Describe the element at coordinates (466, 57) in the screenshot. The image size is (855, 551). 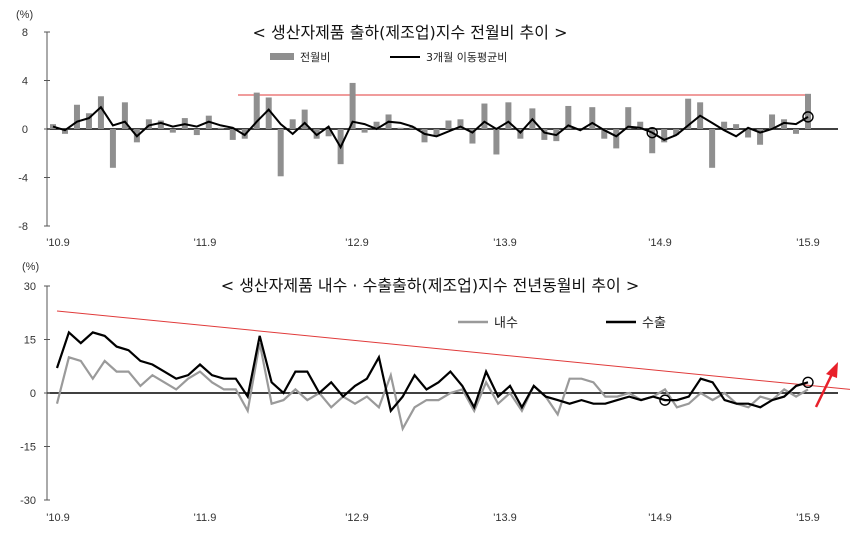
I see `legend-line-label: 3개월 이동평균비` at that location.